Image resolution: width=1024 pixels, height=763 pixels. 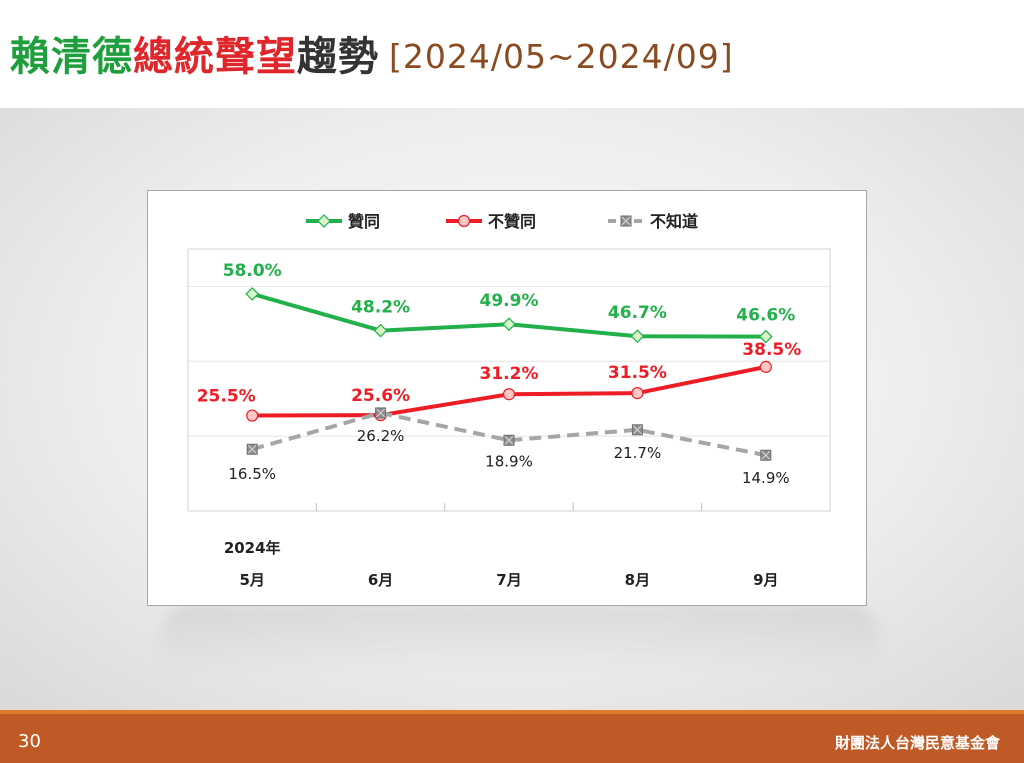 I want to click on legend-label: 贊同, so click(x=364, y=221).